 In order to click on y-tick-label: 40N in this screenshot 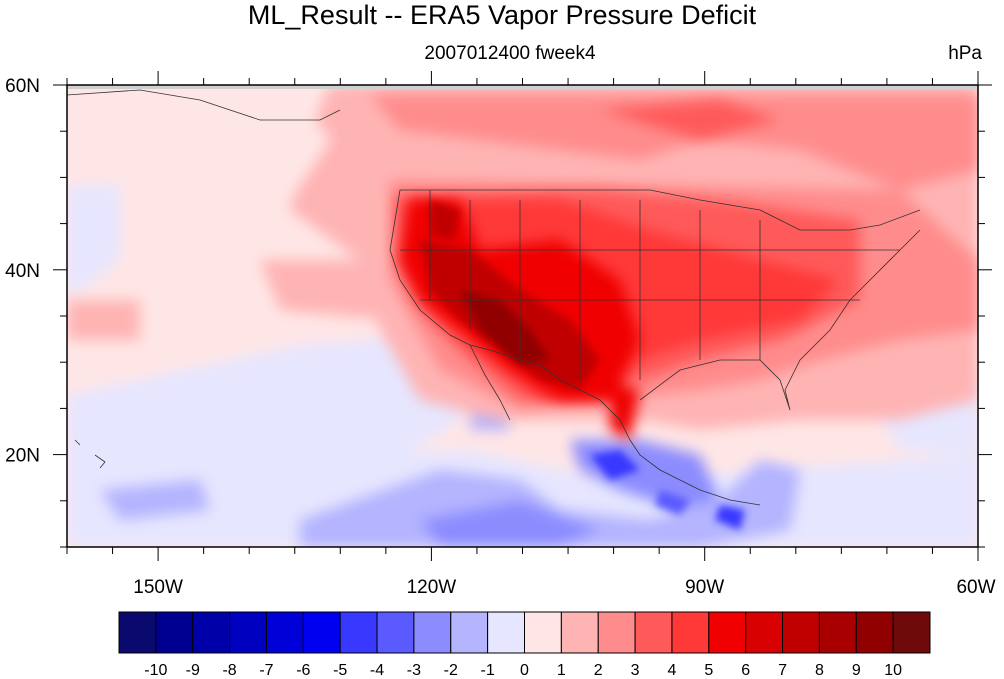, I will do `click(22, 271)`.